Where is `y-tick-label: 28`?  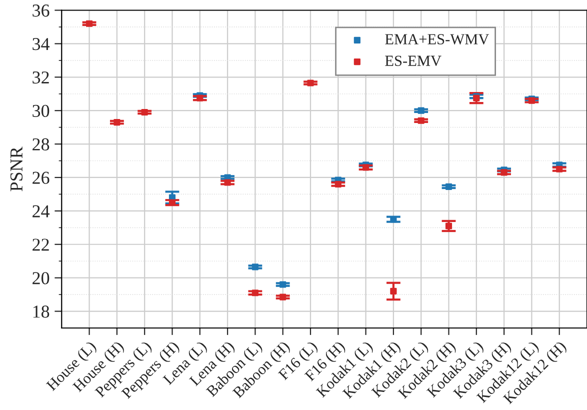 y-tick-label: 28 is located at coordinates (41, 144).